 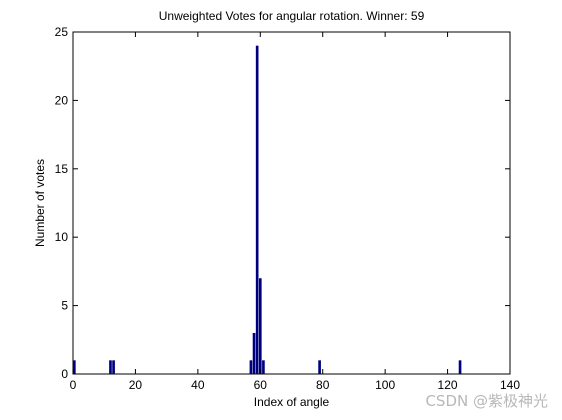 I want to click on y-tick-label: 10, so click(x=62, y=237).